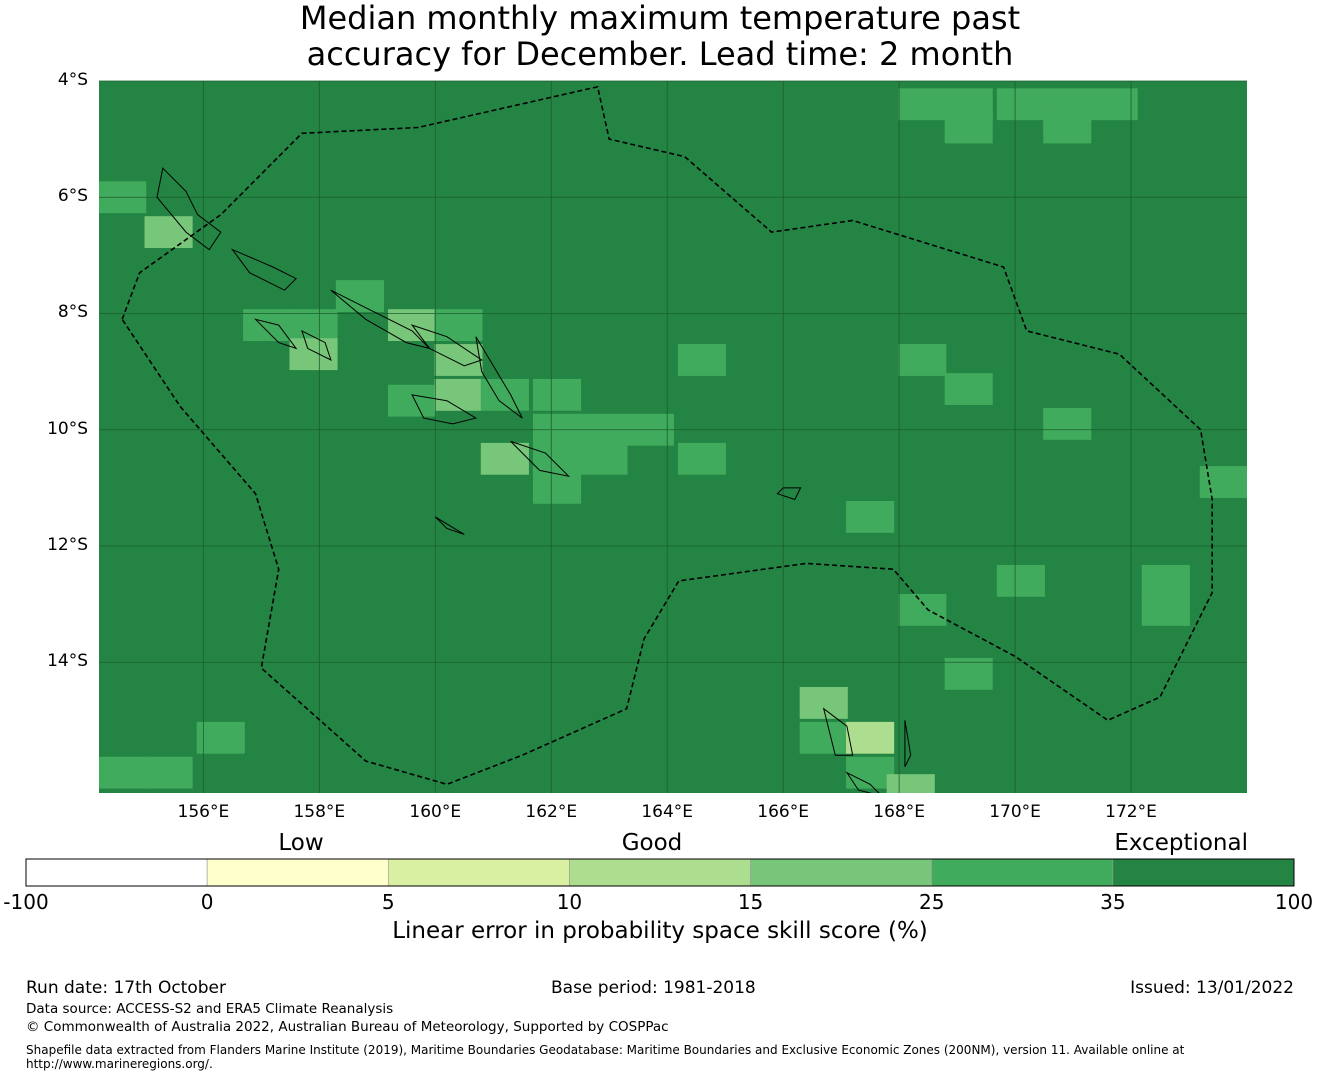 The image size is (1320, 1080). I want to click on colorbar-category-label: Low, so click(301, 843).